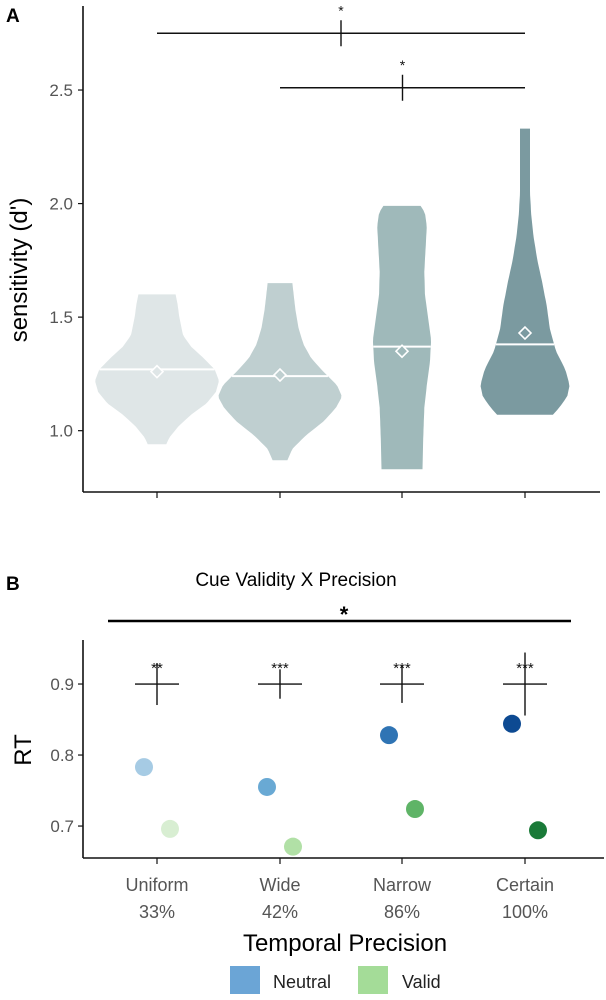 The height and width of the screenshot is (1000, 606). I want to click on panel-a-y-axis-label: sensitivity (d'), so click(19, 270).